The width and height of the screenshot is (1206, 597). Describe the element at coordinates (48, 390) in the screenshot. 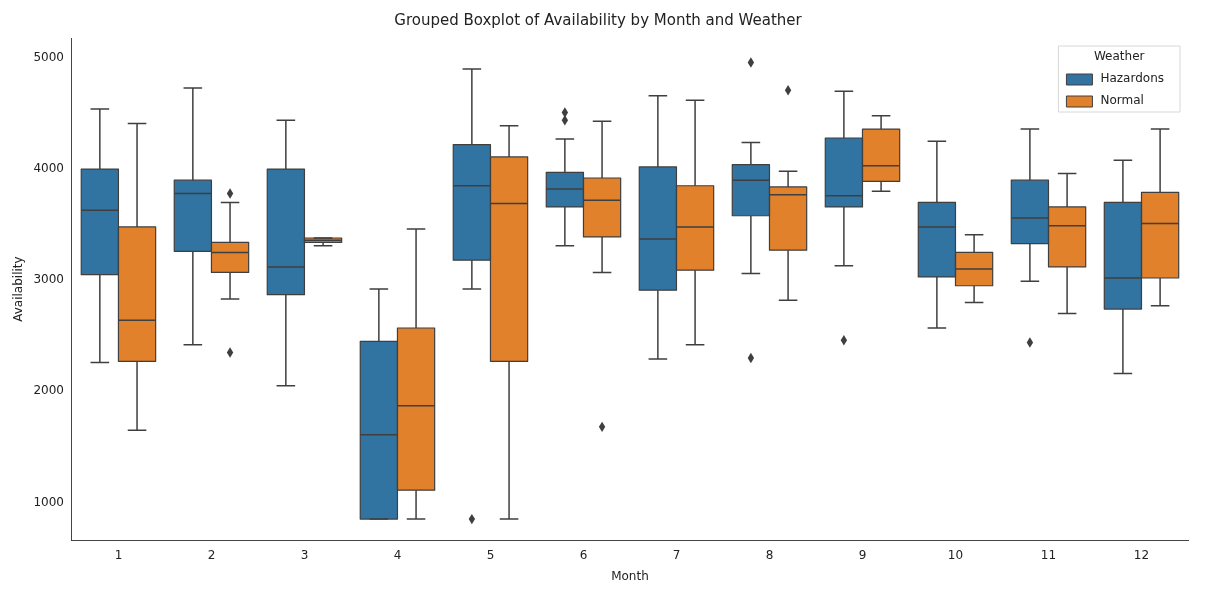

I see `y-tick-label: 2000` at that location.